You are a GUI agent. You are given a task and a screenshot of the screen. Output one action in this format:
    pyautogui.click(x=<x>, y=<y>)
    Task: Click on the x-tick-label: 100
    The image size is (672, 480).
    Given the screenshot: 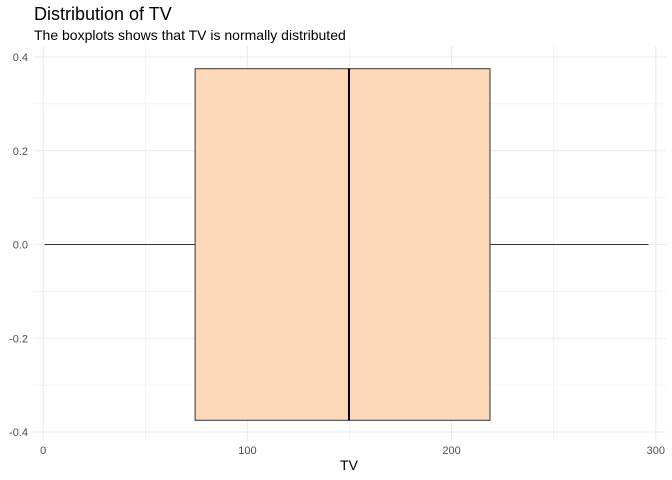 What is the action you would take?
    pyautogui.click(x=247, y=451)
    